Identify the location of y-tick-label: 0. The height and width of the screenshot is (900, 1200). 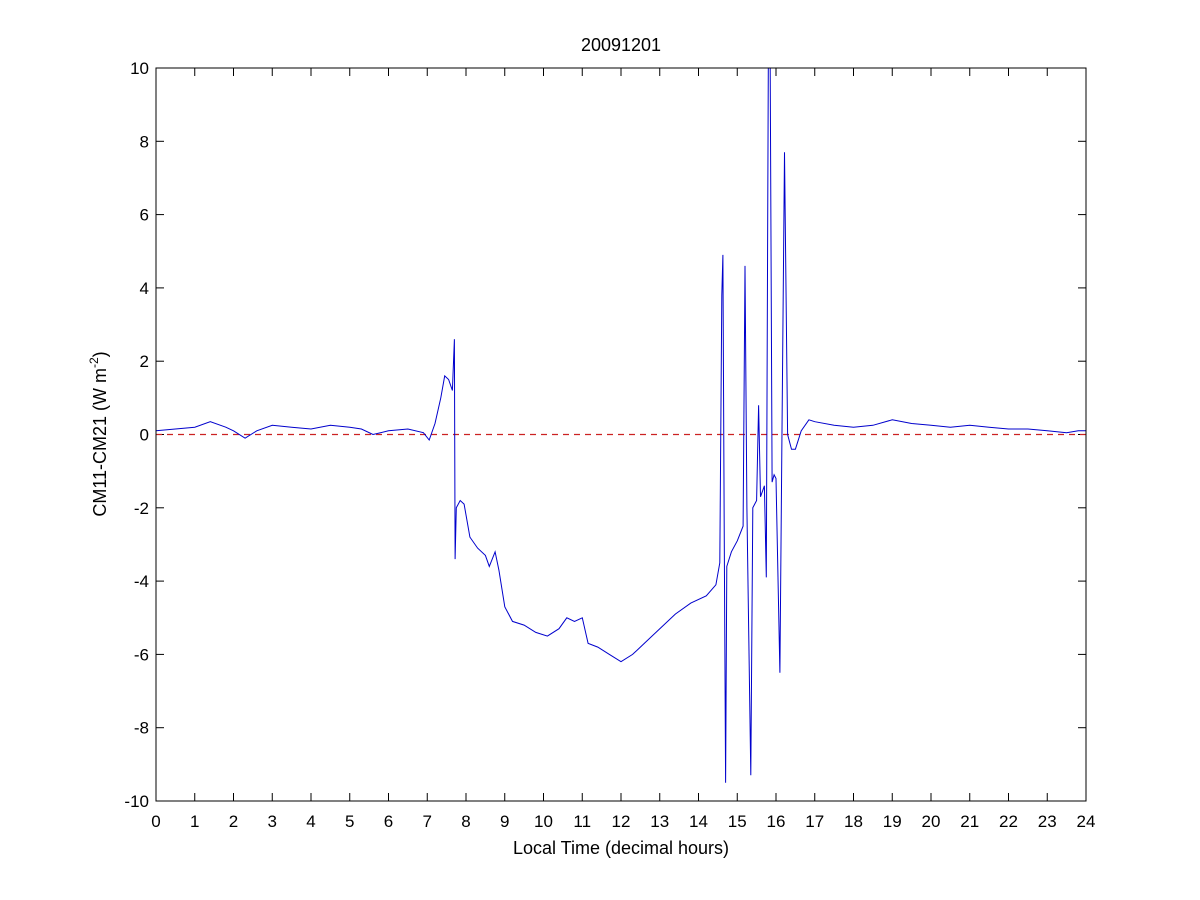
(144, 435).